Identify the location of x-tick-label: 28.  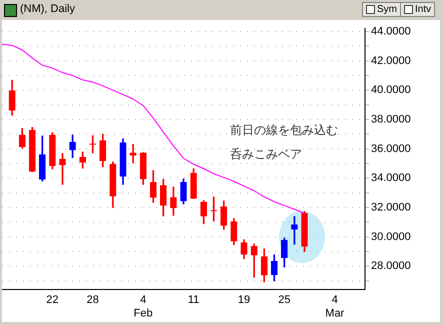
(92, 300).